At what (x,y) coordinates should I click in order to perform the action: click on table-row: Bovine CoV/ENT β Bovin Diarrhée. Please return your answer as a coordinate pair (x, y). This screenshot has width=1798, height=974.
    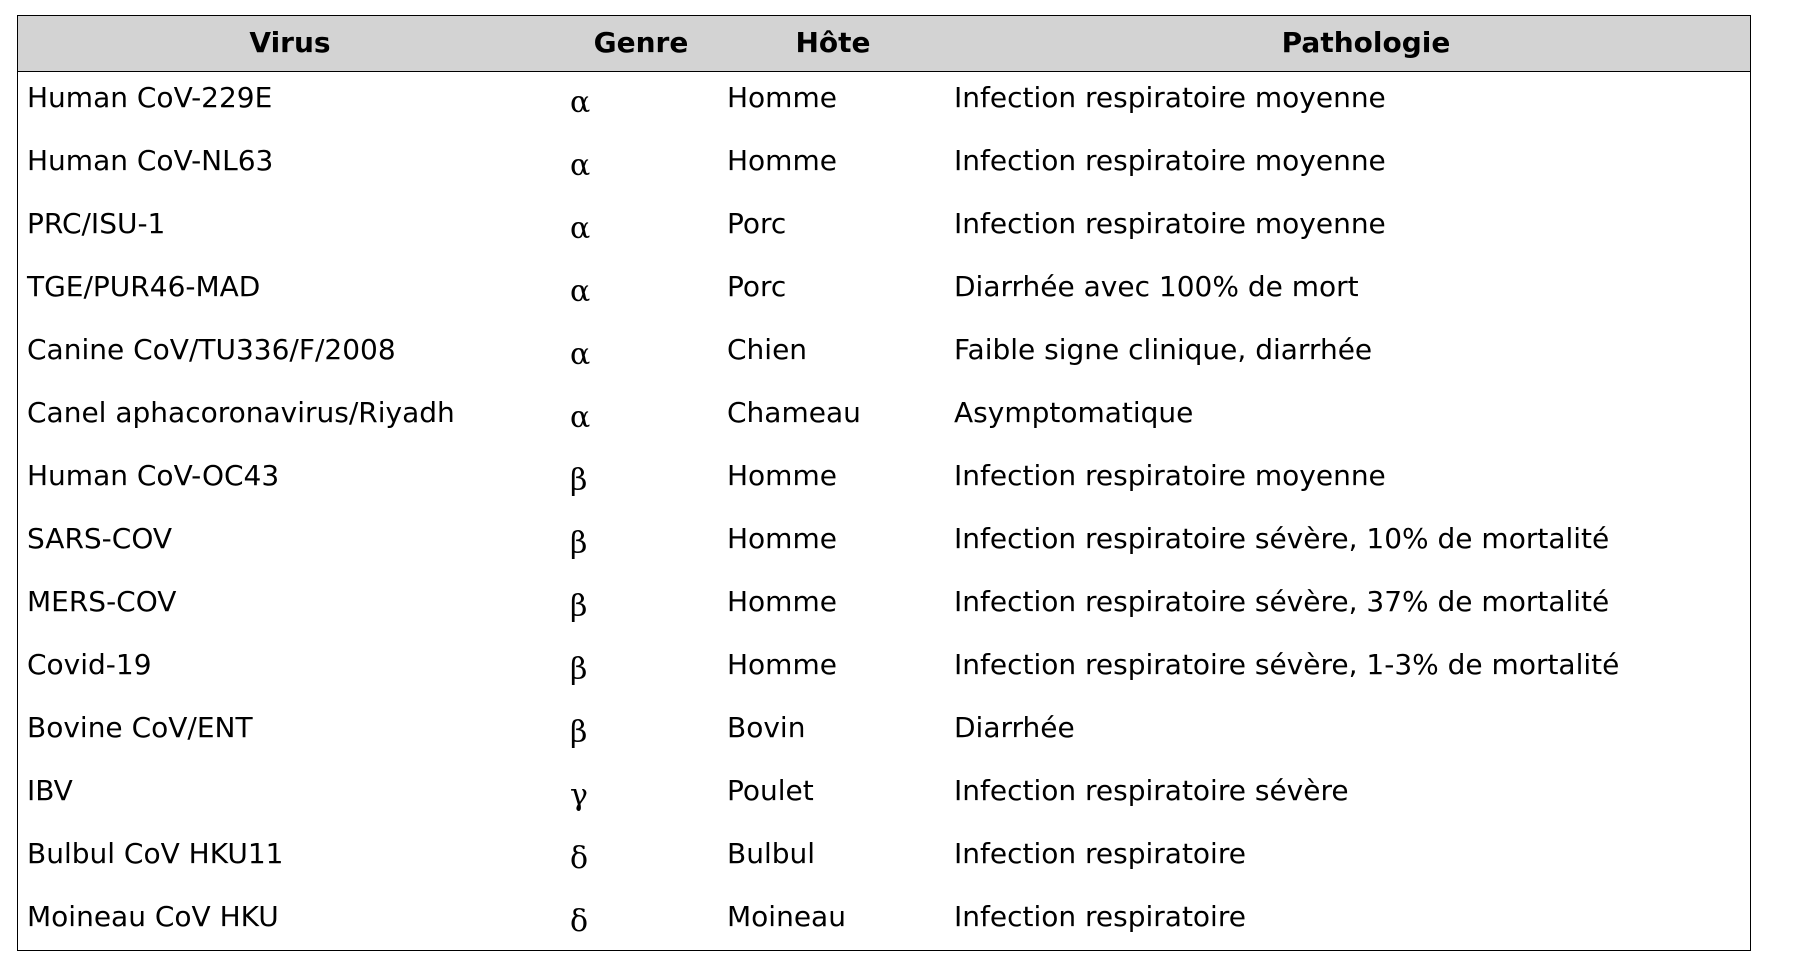
    Looking at the image, I should click on (884, 732).